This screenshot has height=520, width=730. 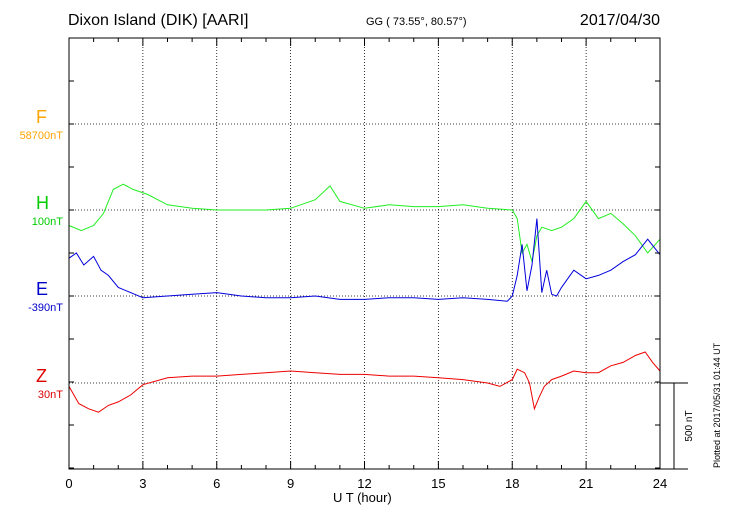 I want to click on x-tick-label: 24, so click(x=660, y=483).